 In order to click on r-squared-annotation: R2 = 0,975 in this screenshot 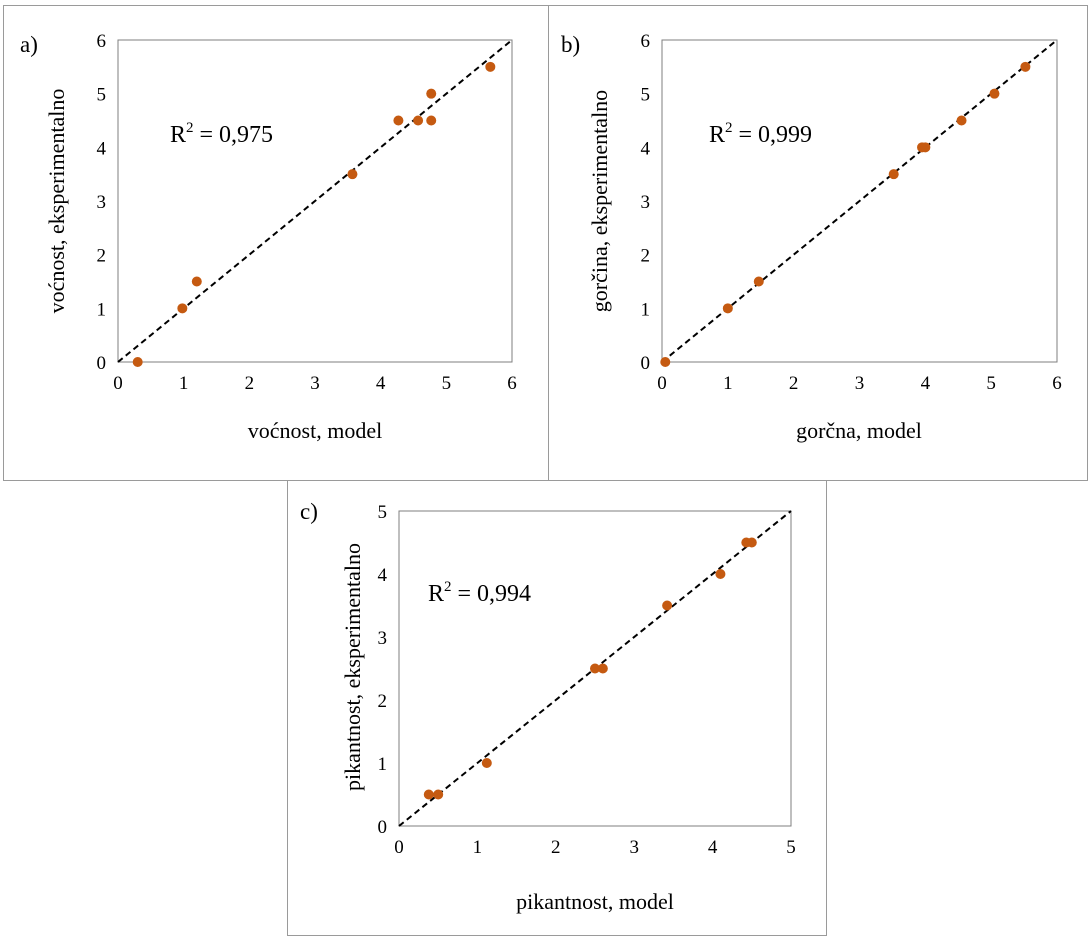, I will do `click(221, 134)`.